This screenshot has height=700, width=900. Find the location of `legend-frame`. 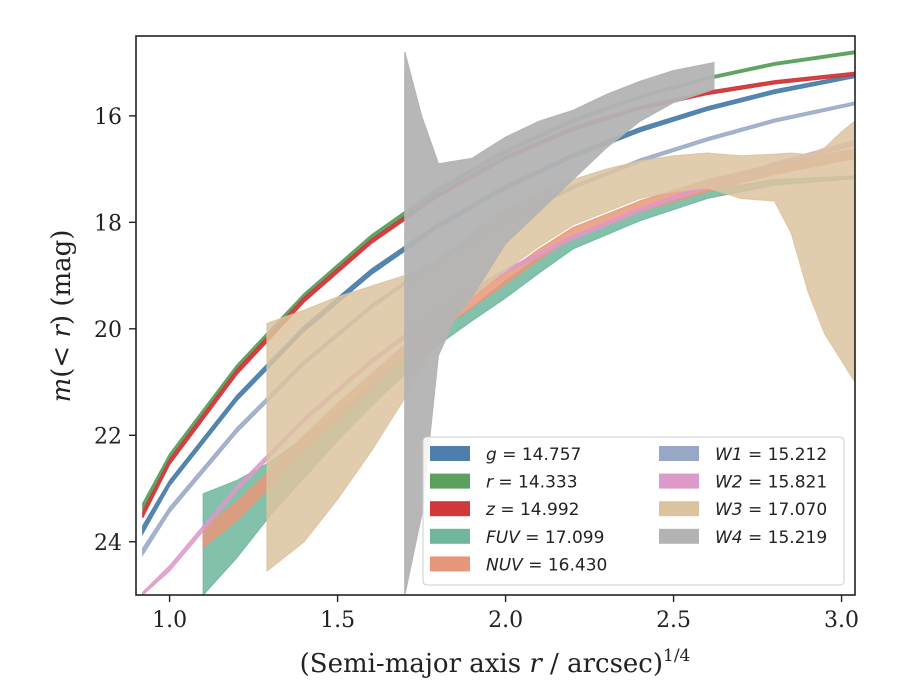

legend-frame is located at coordinates (633, 511).